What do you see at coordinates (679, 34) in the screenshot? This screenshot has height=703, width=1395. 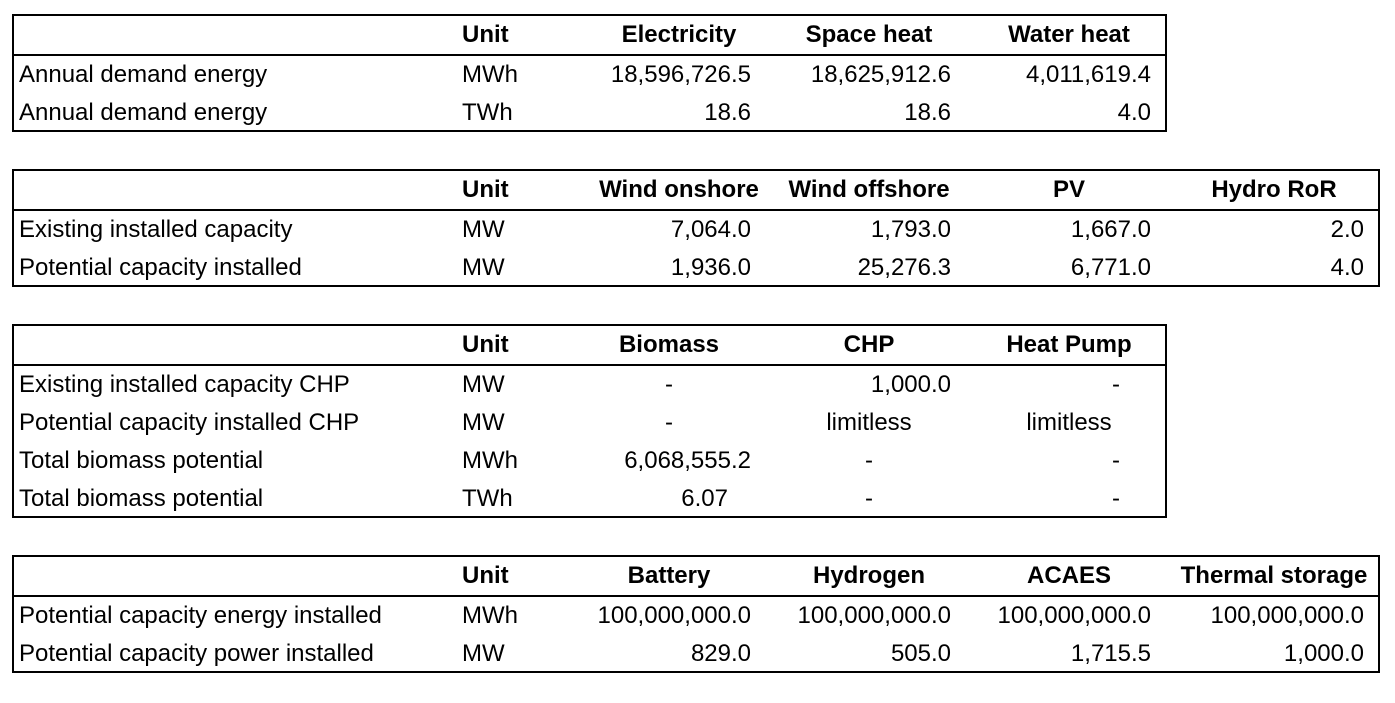 I see `column-header: Electricity` at bounding box center [679, 34].